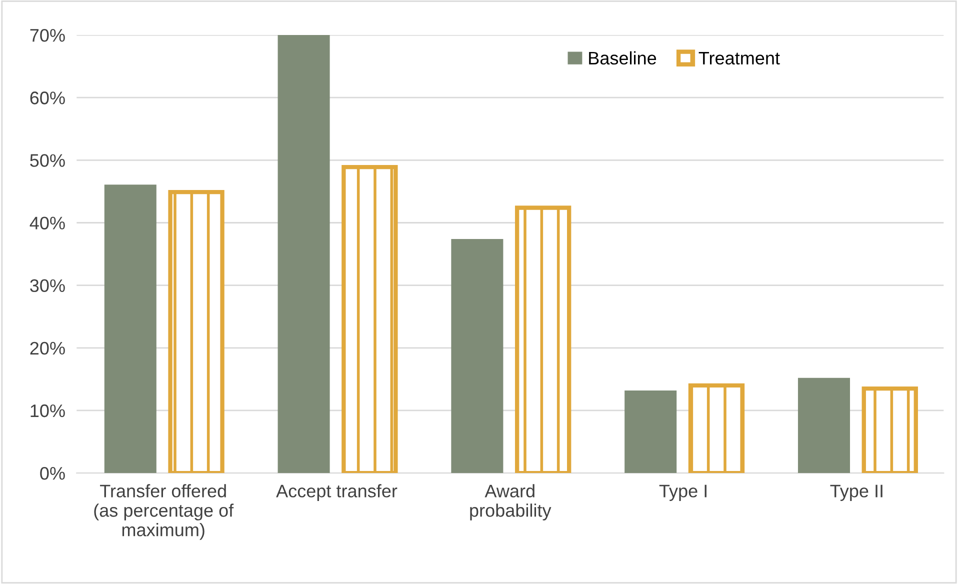  Describe the element at coordinates (47, 348) in the screenshot. I see `y-tick-label: 20%` at that location.